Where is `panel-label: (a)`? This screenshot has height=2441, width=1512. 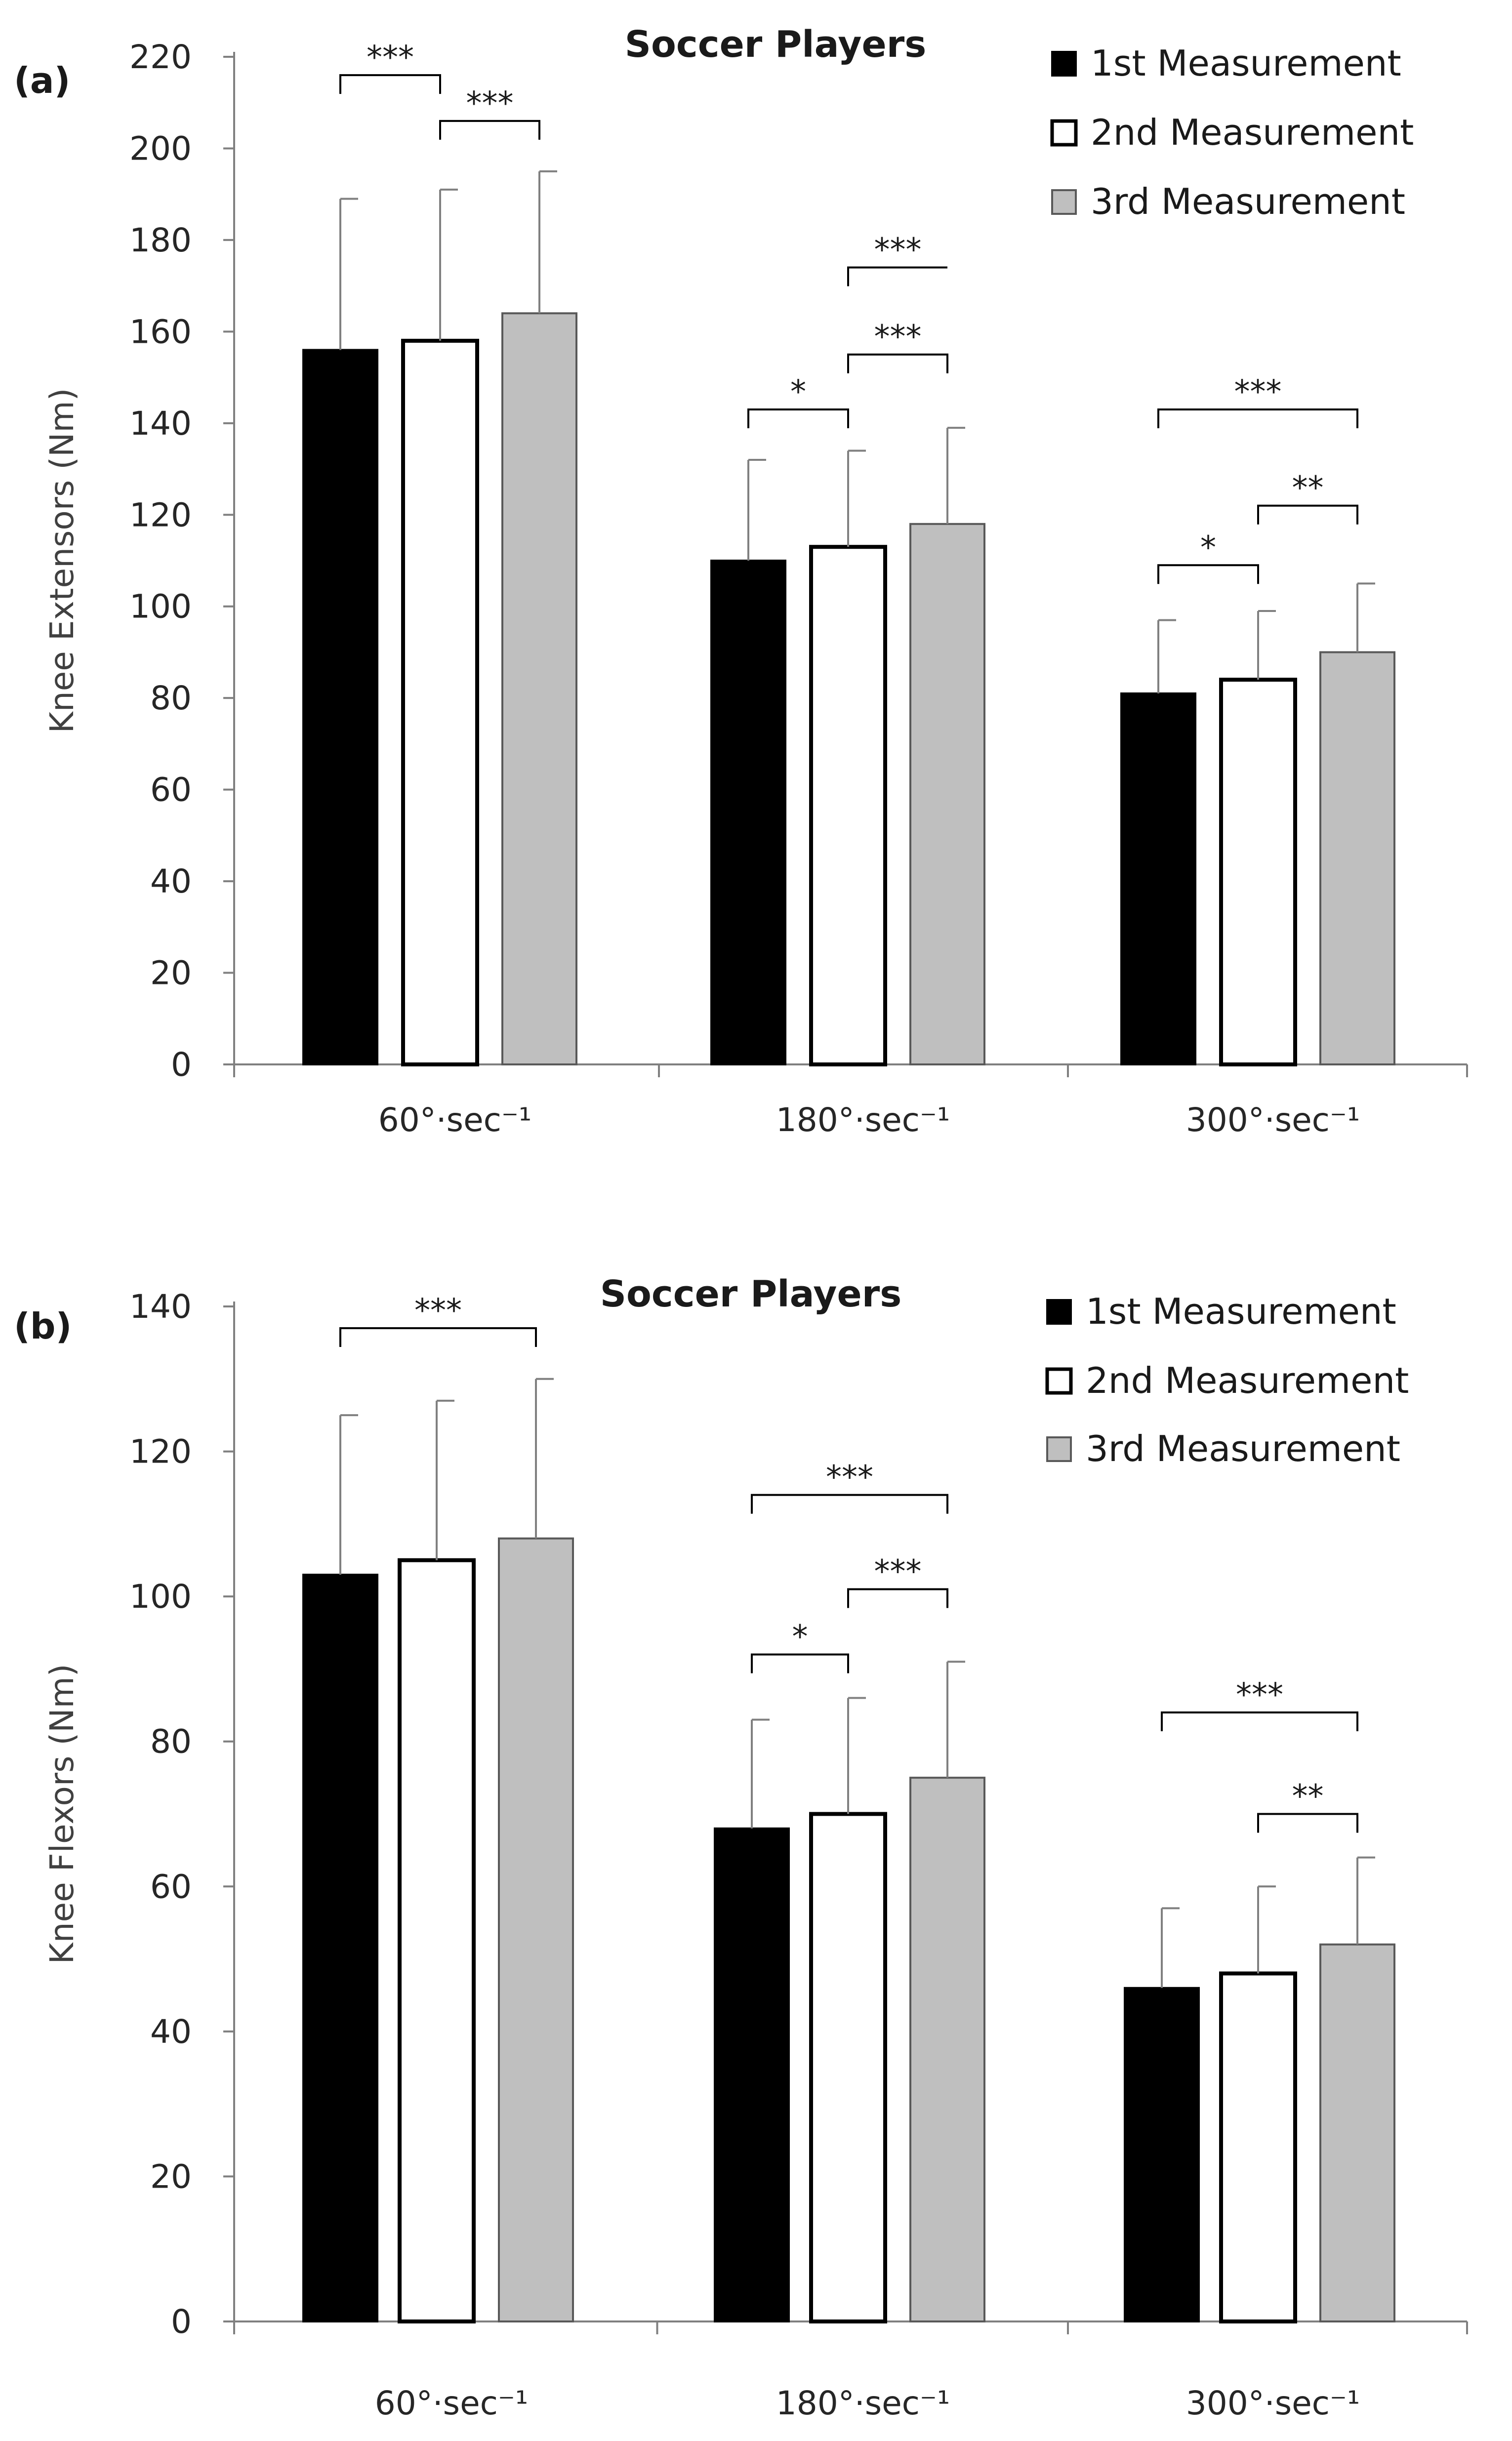
panel-label: (a) is located at coordinates (42, 80).